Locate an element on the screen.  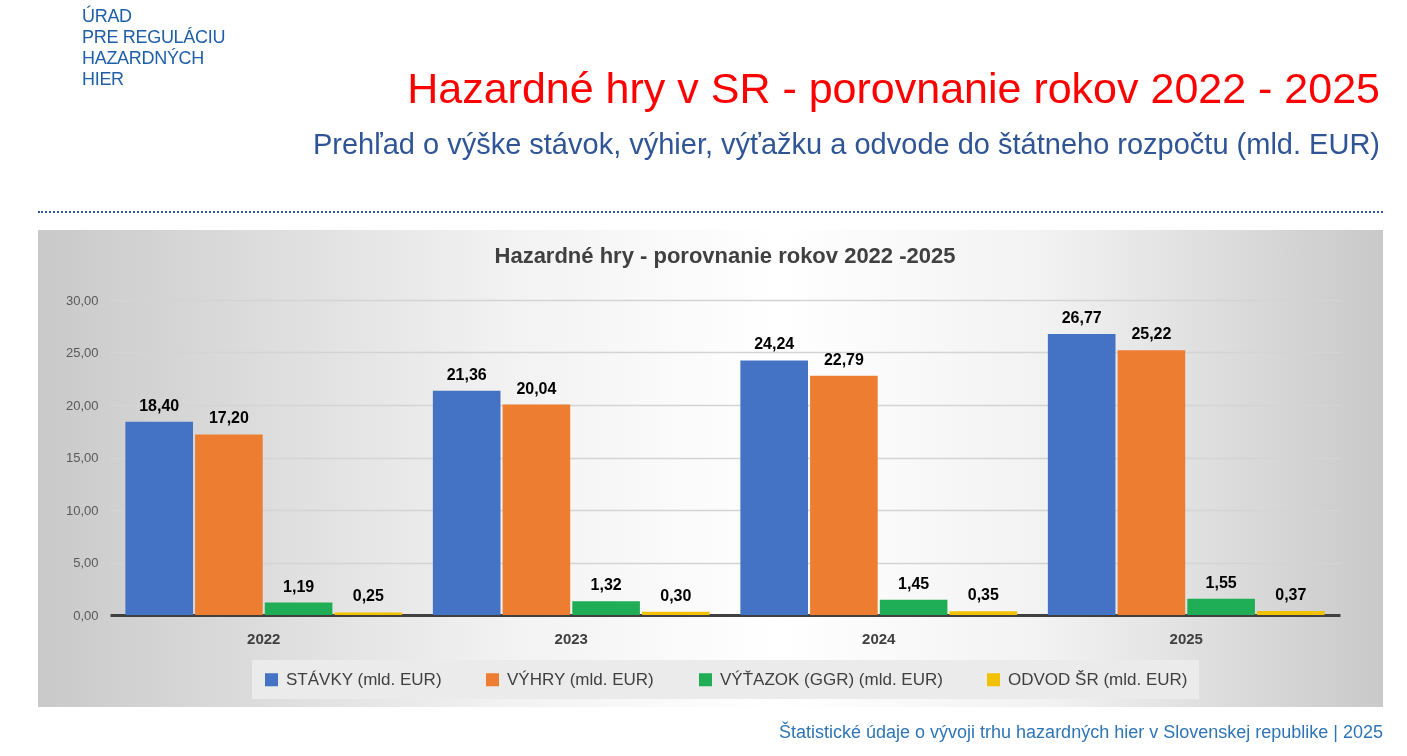
y-tick-label: 5,00 is located at coordinates (86, 562).